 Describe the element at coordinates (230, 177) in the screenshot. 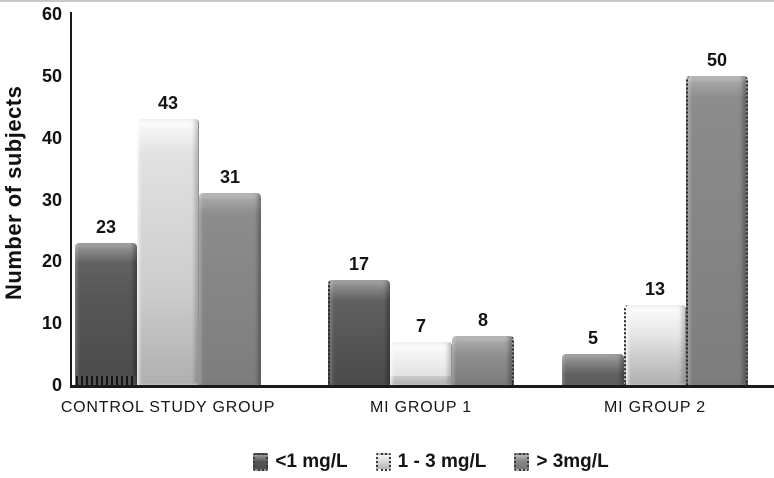

I see `bar-value-label: 31` at that location.